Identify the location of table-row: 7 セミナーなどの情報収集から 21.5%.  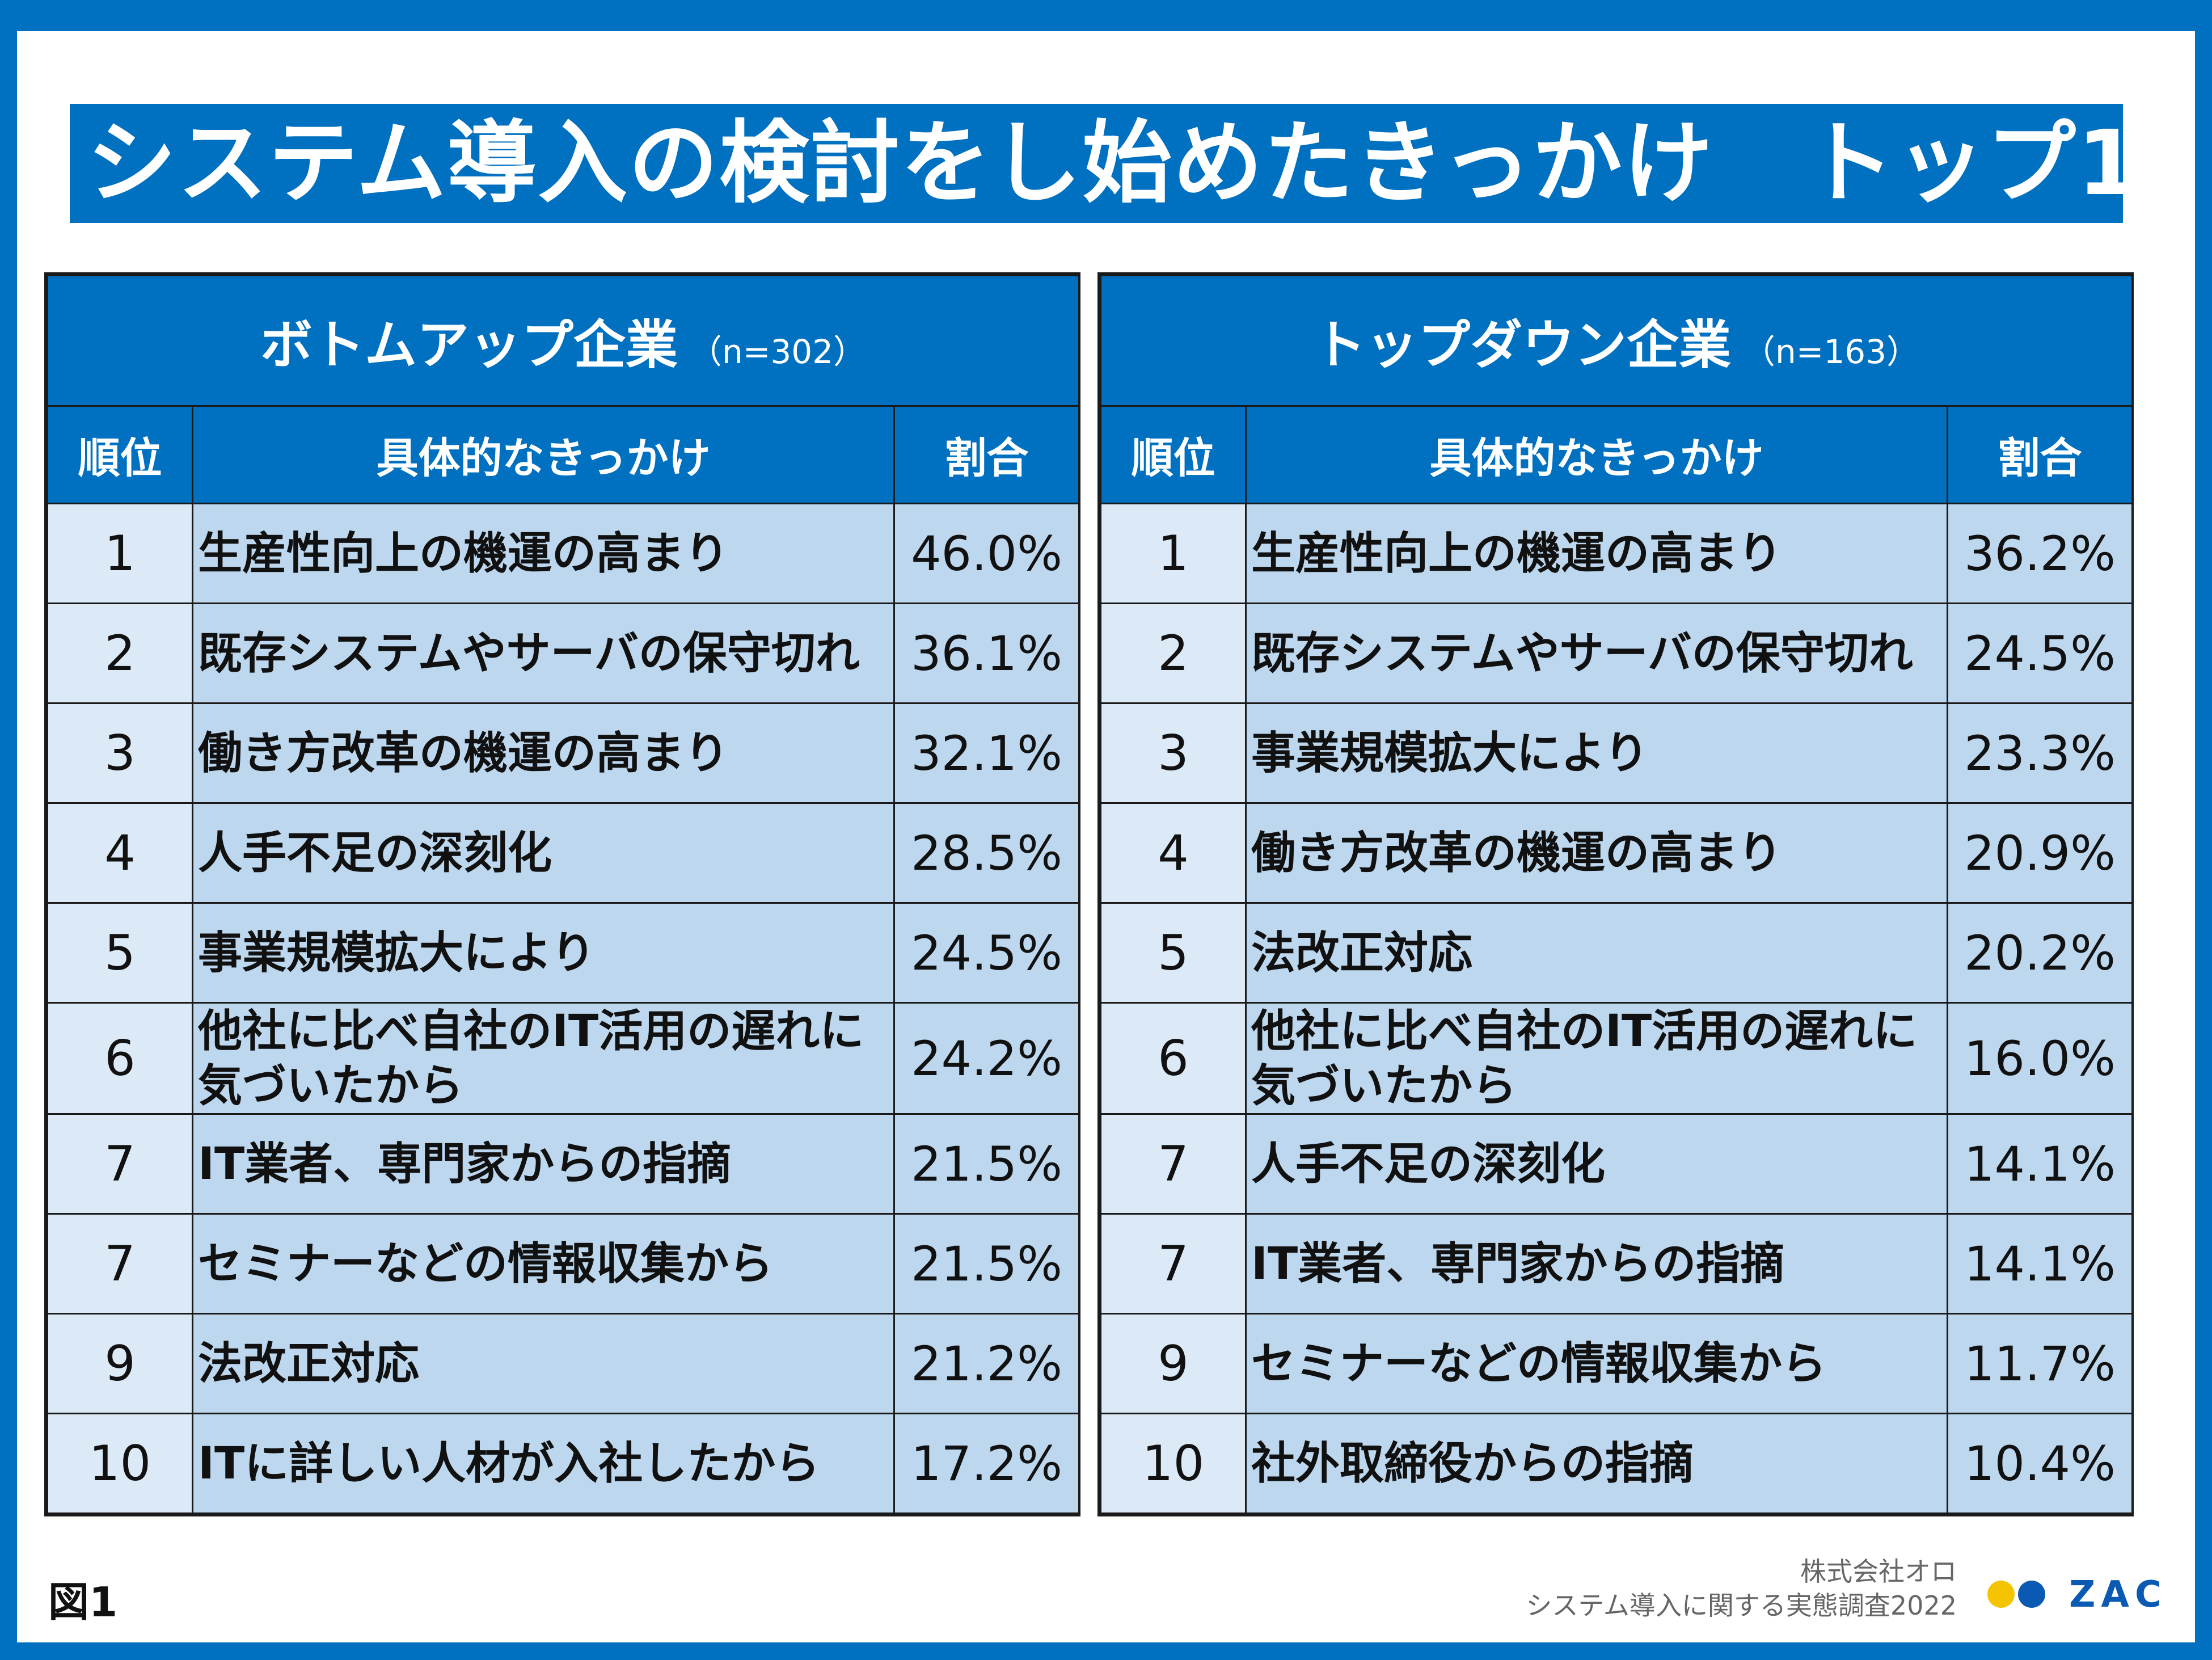
(563, 1263).